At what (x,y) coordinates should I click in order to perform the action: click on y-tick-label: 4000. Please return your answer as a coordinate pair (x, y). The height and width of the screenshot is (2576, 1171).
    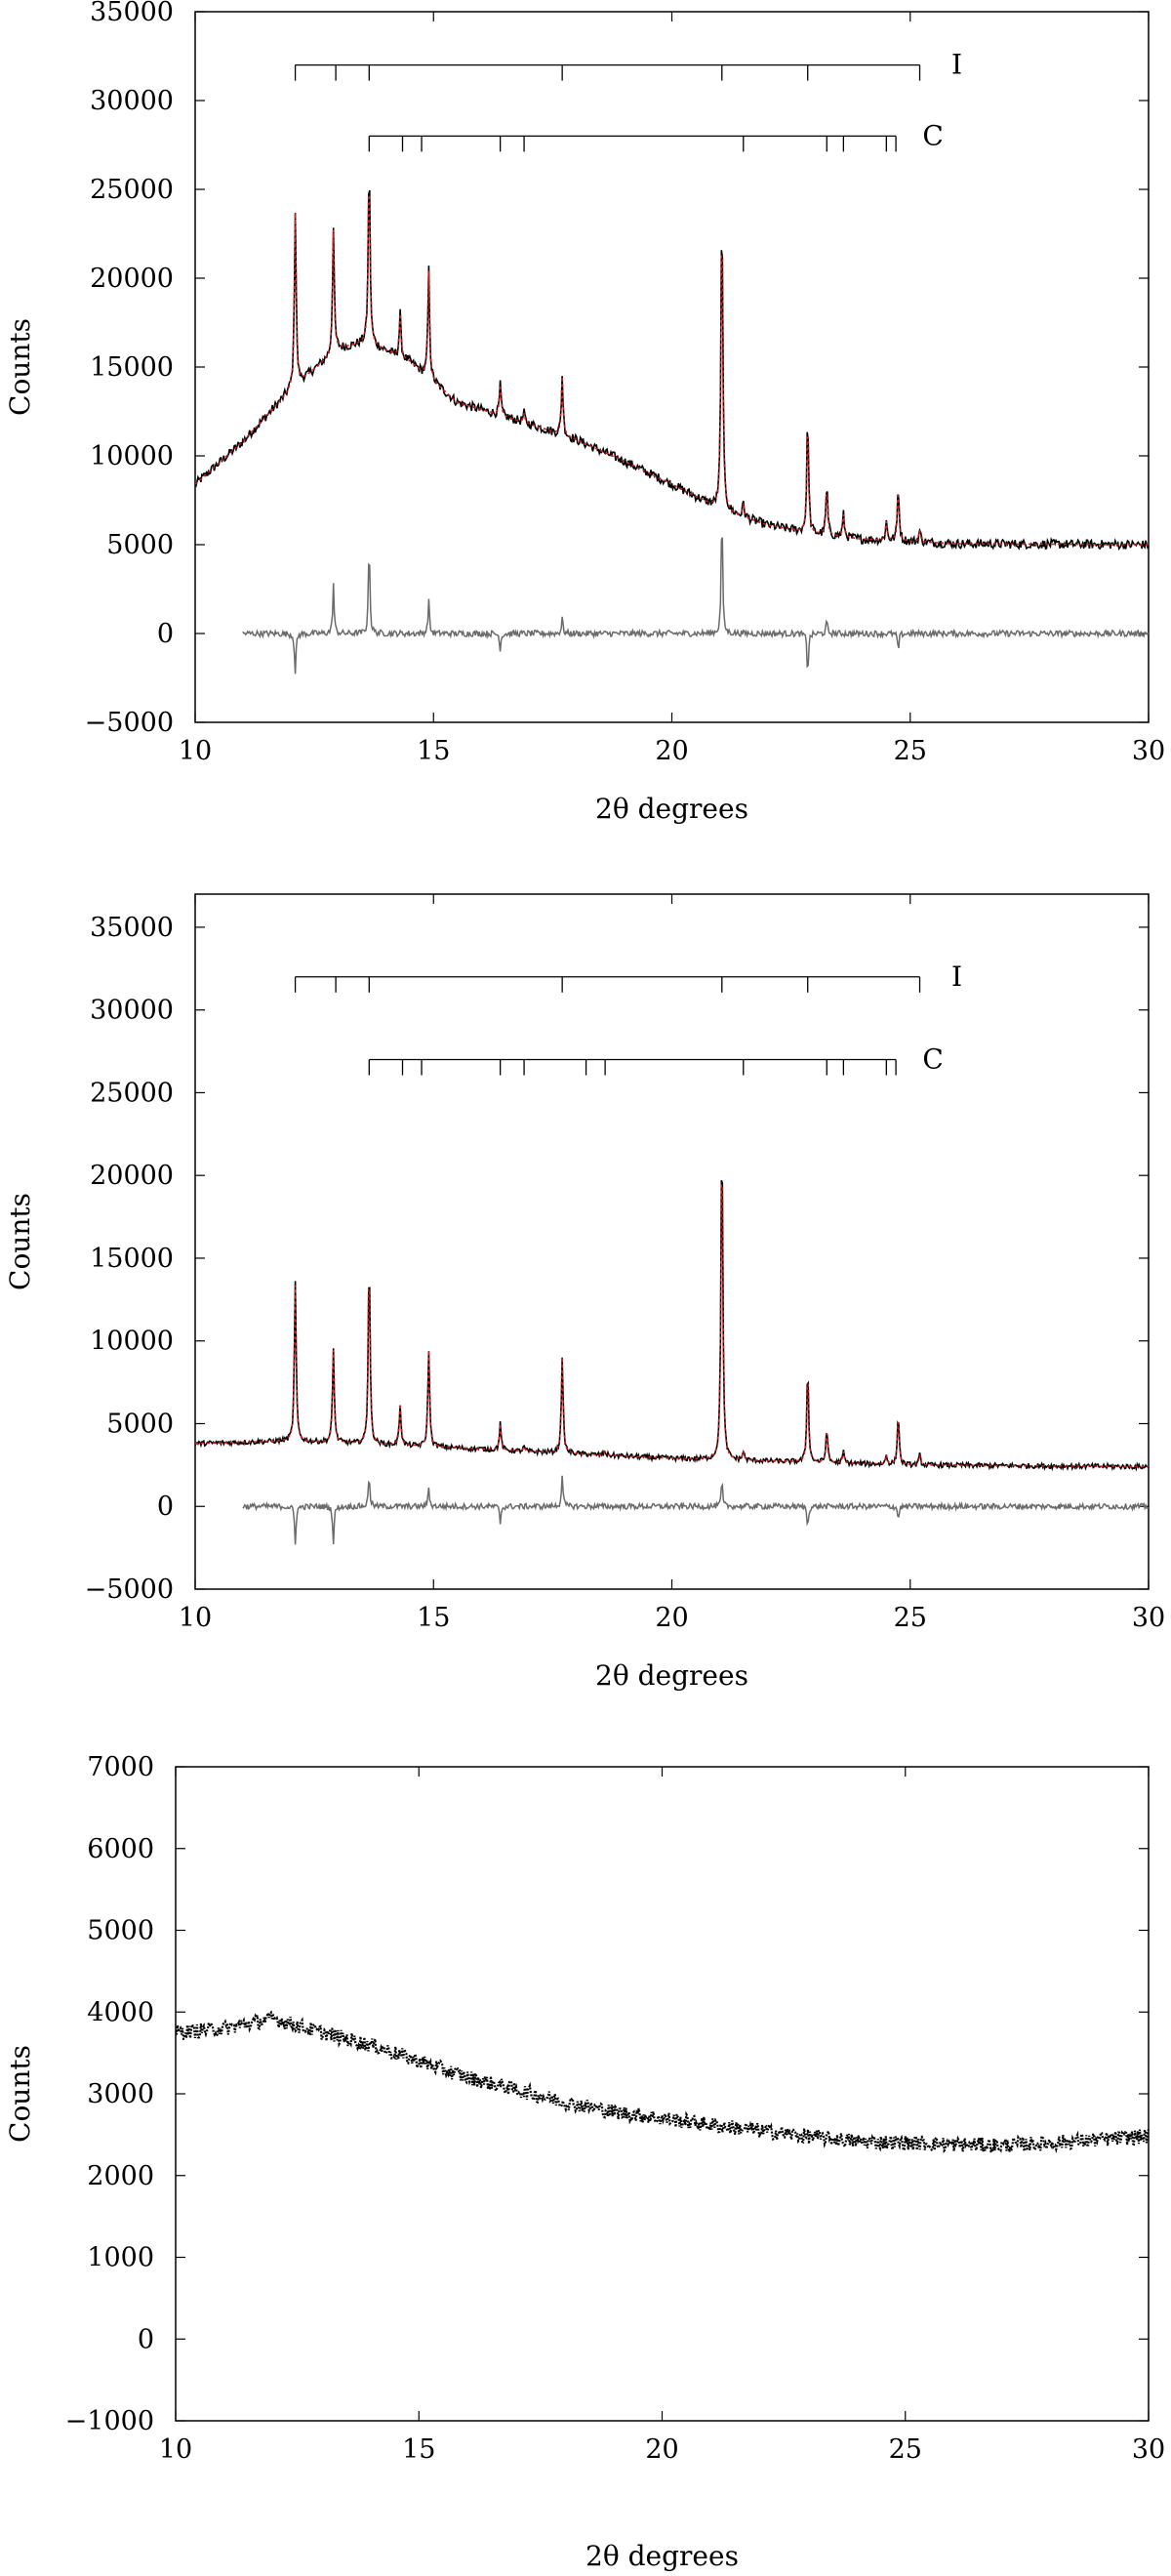
    Looking at the image, I should click on (120, 2012).